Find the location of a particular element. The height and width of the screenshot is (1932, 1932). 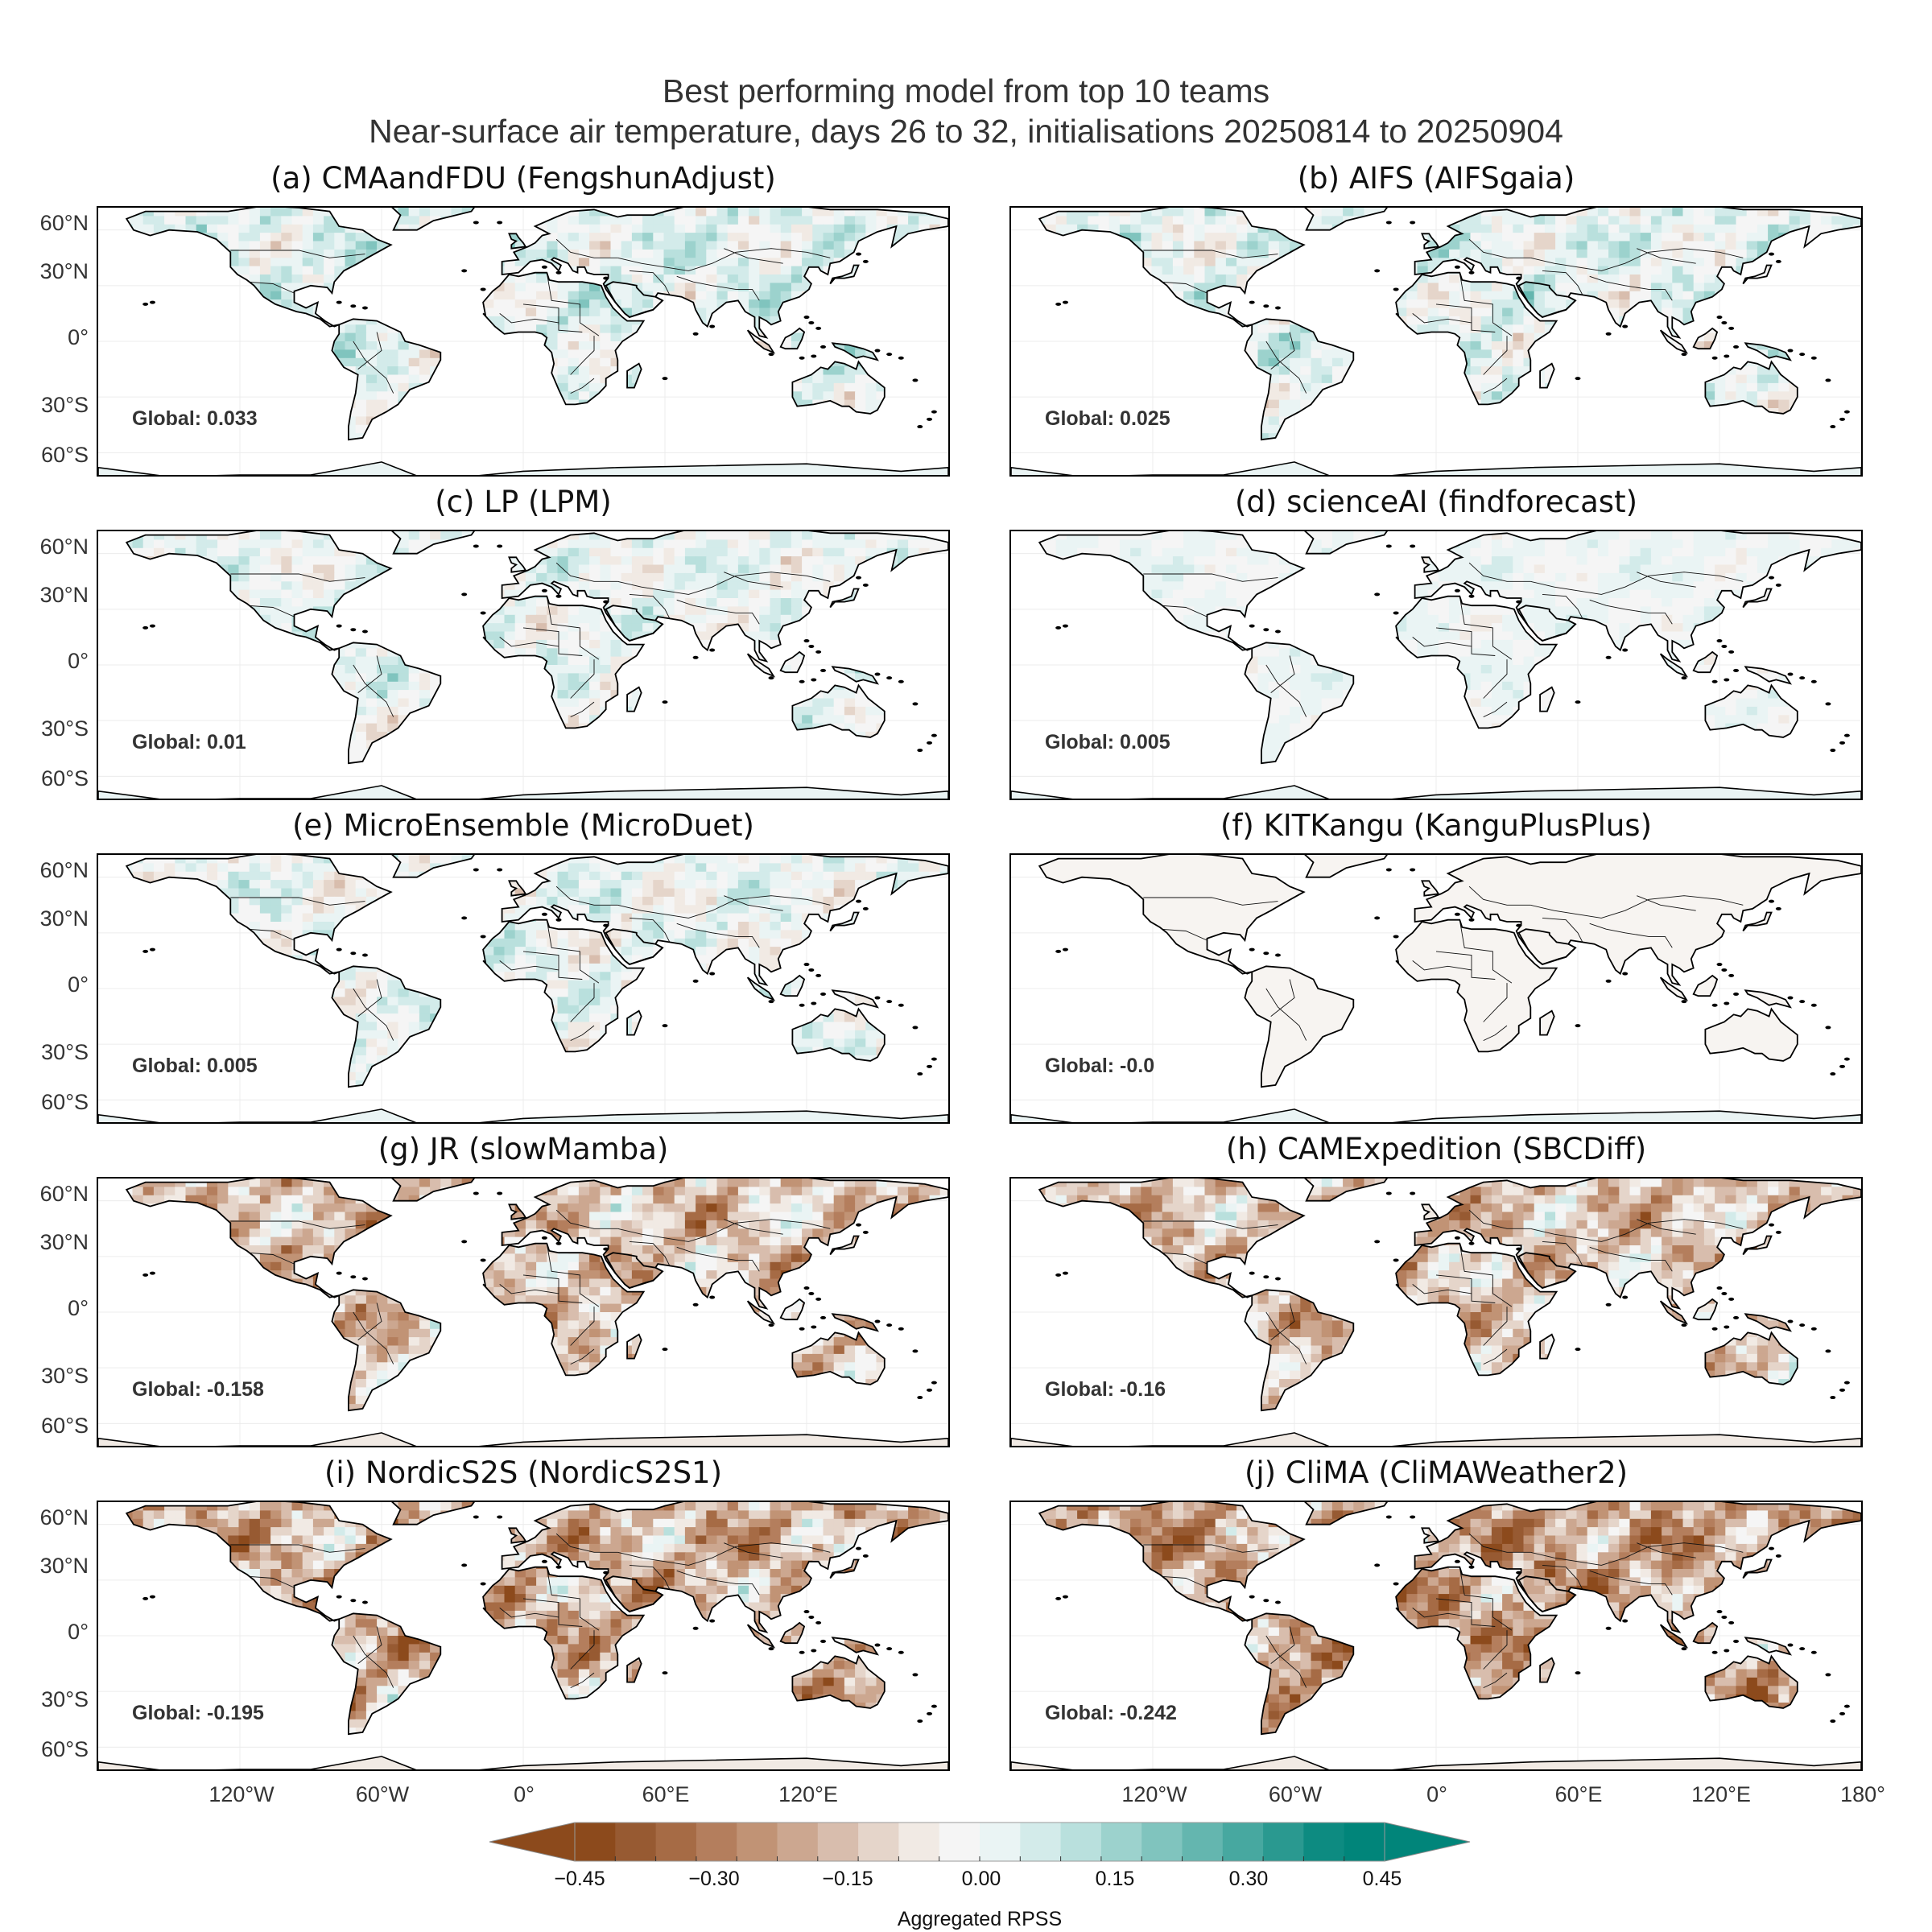

panel-title: (e) MicroEnsemble (MicroDuet) is located at coordinates (523, 825).